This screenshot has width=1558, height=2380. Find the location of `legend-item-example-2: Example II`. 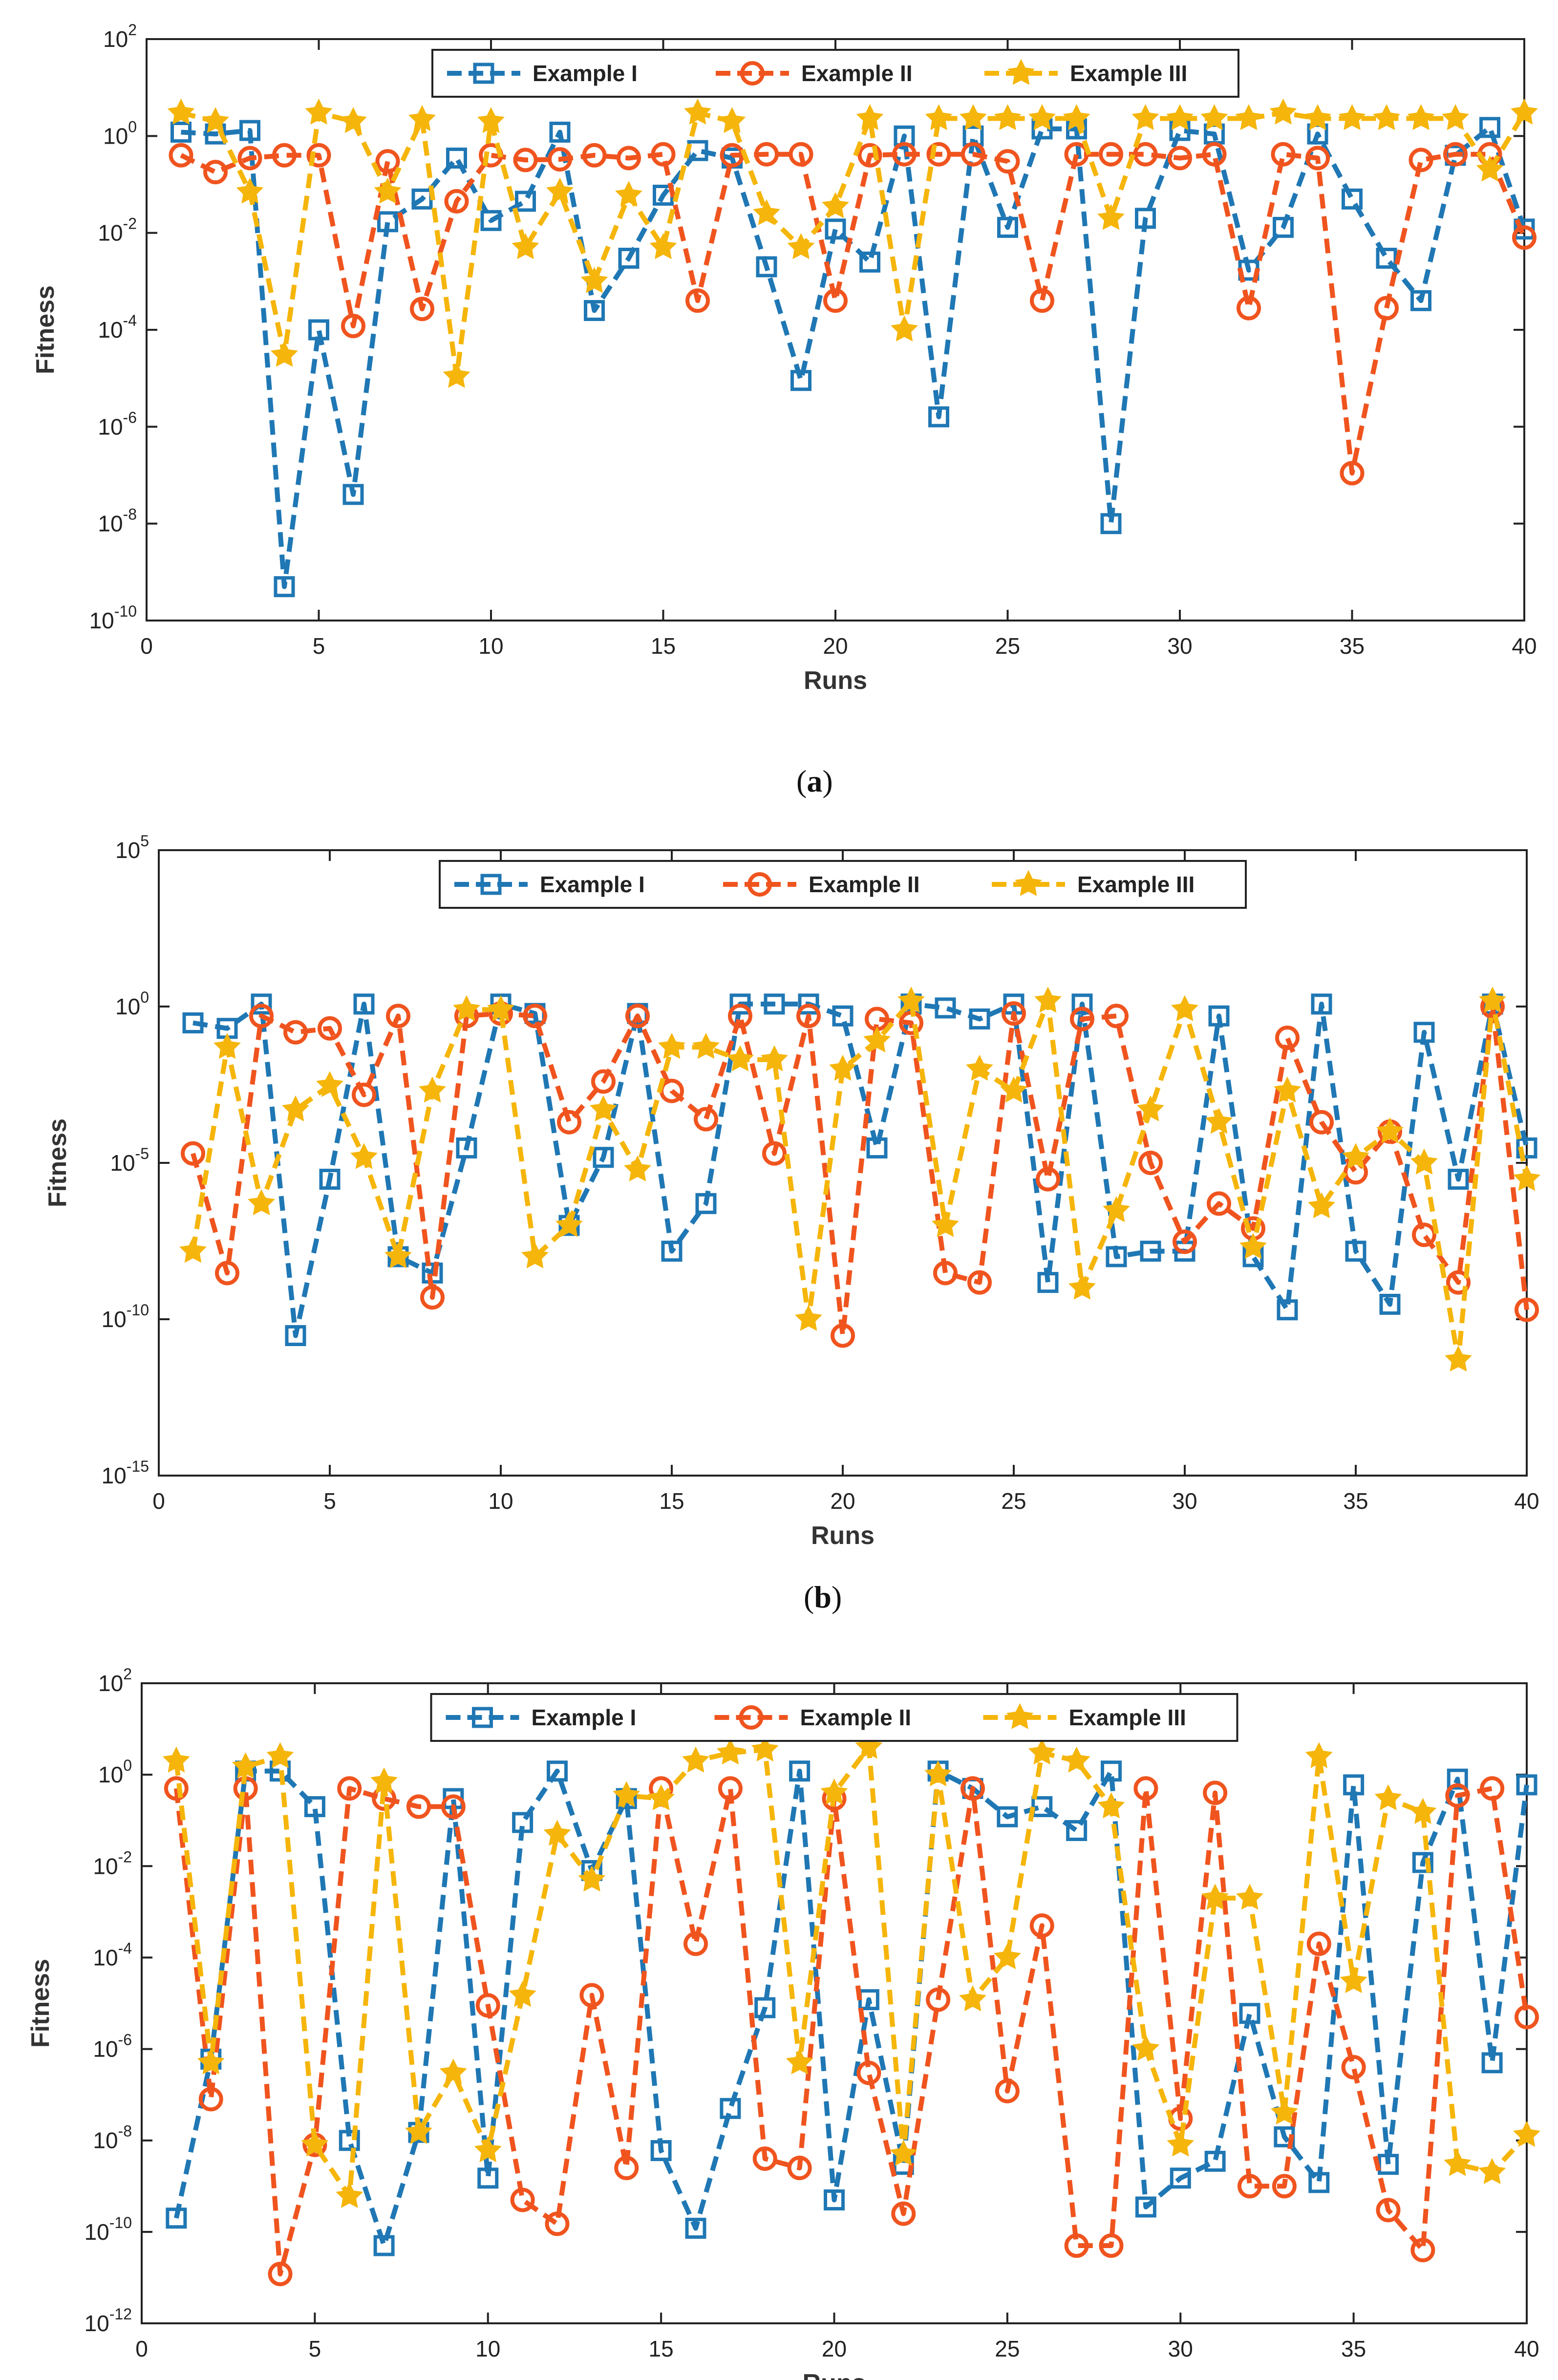

legend-item-example-2: Example II is located at coordinates (814, 73).